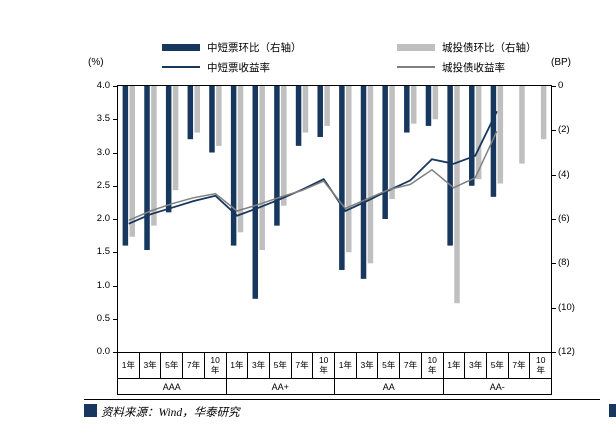 Image resolution: width=616 pixels, height=434 pixels. What do you see at coordinates (103, 119) in the screenshot?
I see `left-axis-tick-label: 3.5` at bounding box center [103, 119].